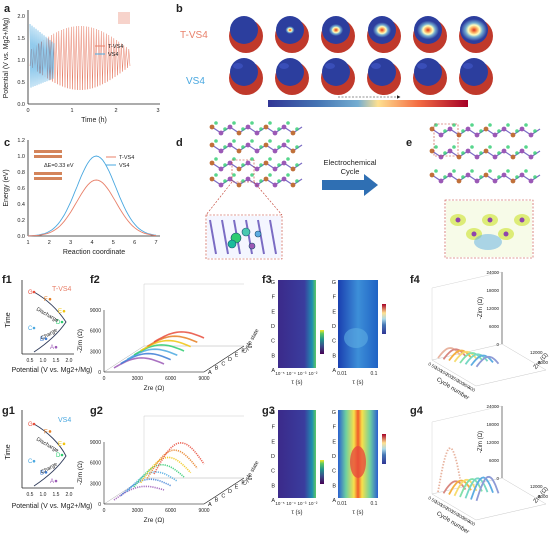 The height and width of the screenshot is (538, 554). Describe the element at coordinates (467, 315) in the screenshot. I see `f4-back-wall` at that location.